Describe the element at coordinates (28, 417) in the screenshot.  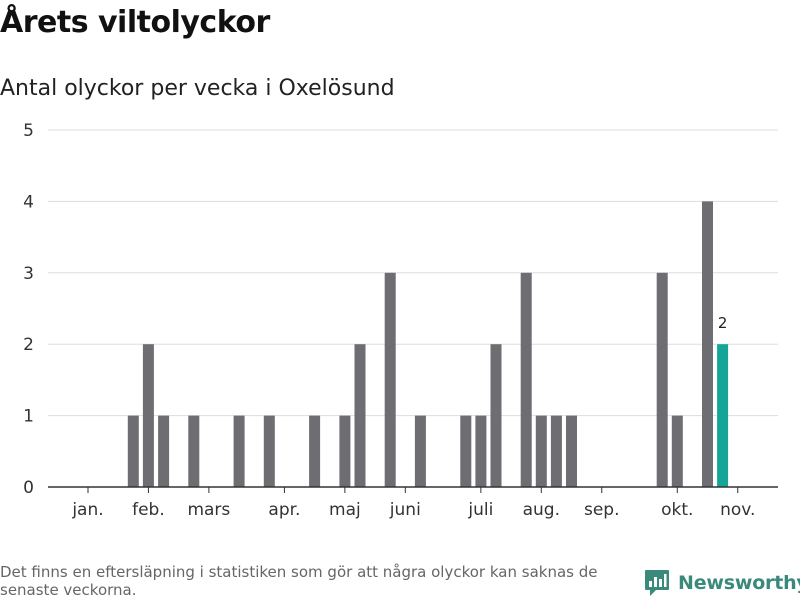
I see `y-tick-label: 1` at that location.